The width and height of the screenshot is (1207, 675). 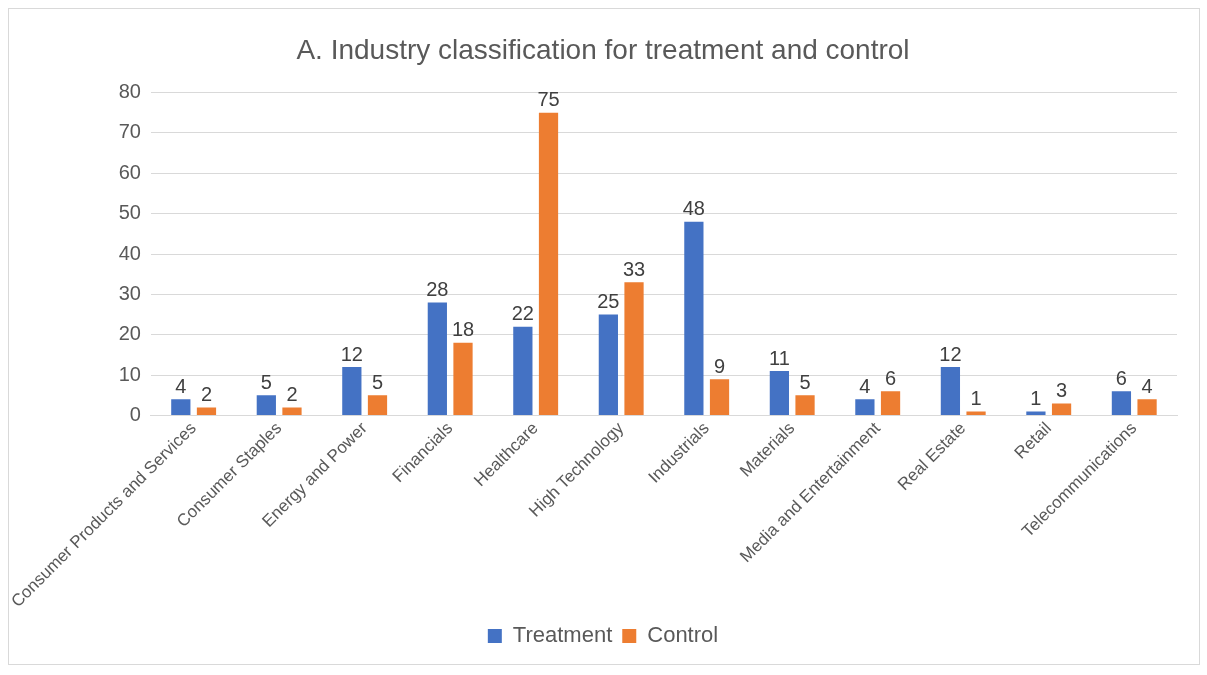 What do you see at coordinates (463, 329) in the screenshot?
I see `data-label: 18` at bounding box center [463, 329].